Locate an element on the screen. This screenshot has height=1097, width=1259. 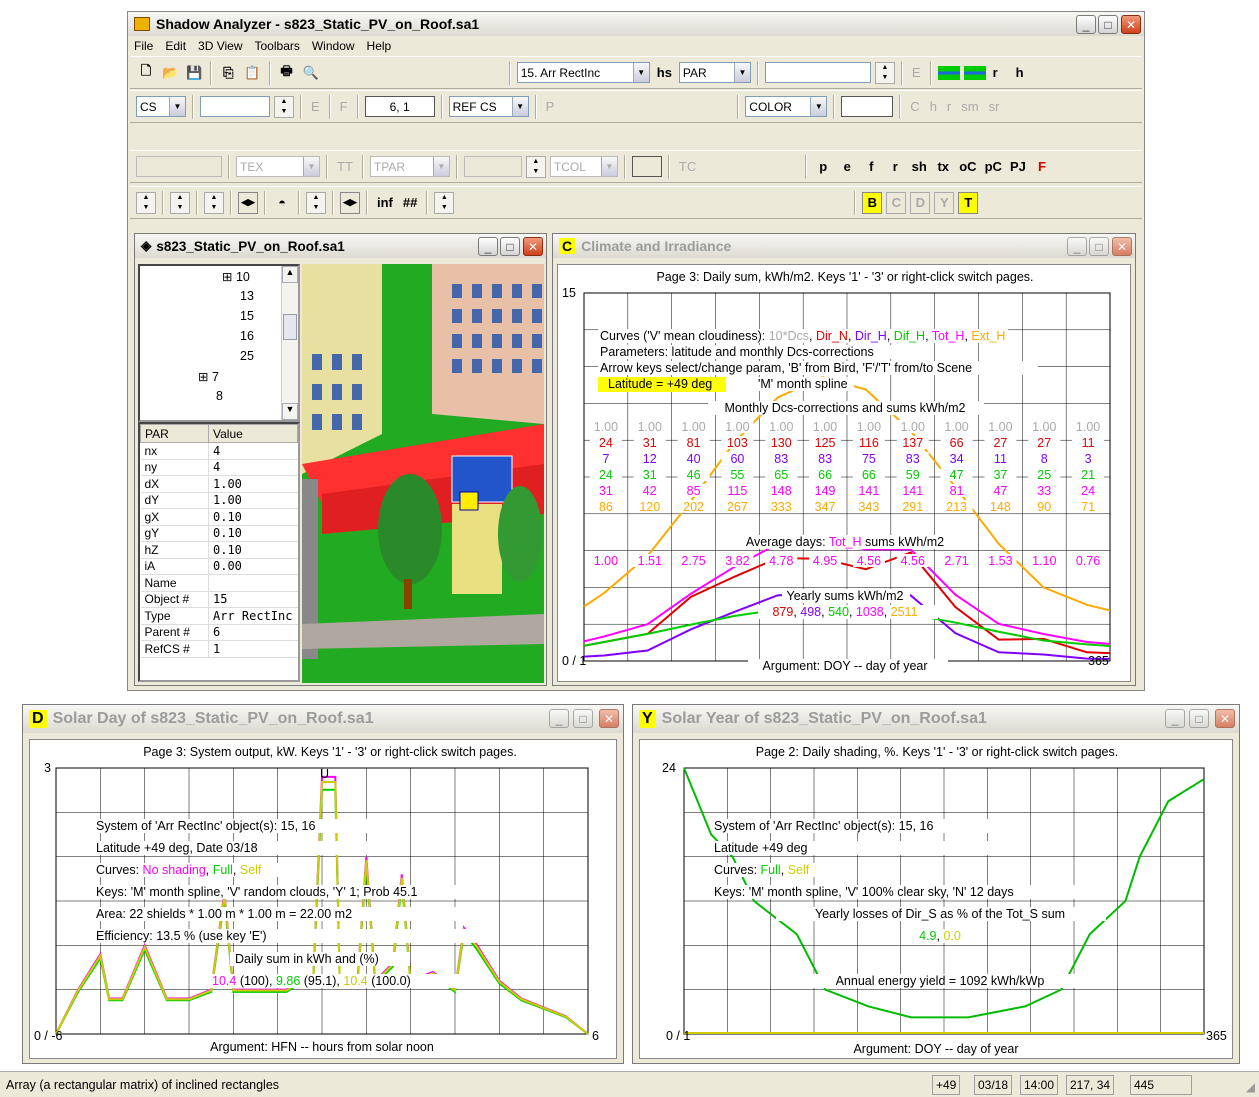
hash-button: ## is located at coordinates (410, 202).